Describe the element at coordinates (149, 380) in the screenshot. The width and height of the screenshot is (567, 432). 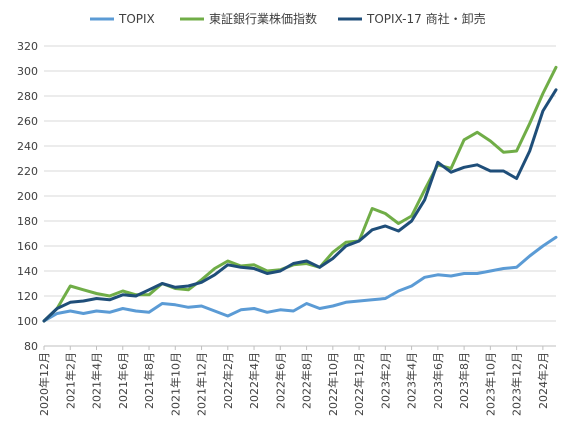
I see `x-tick-label: 2021年8月` at that location.